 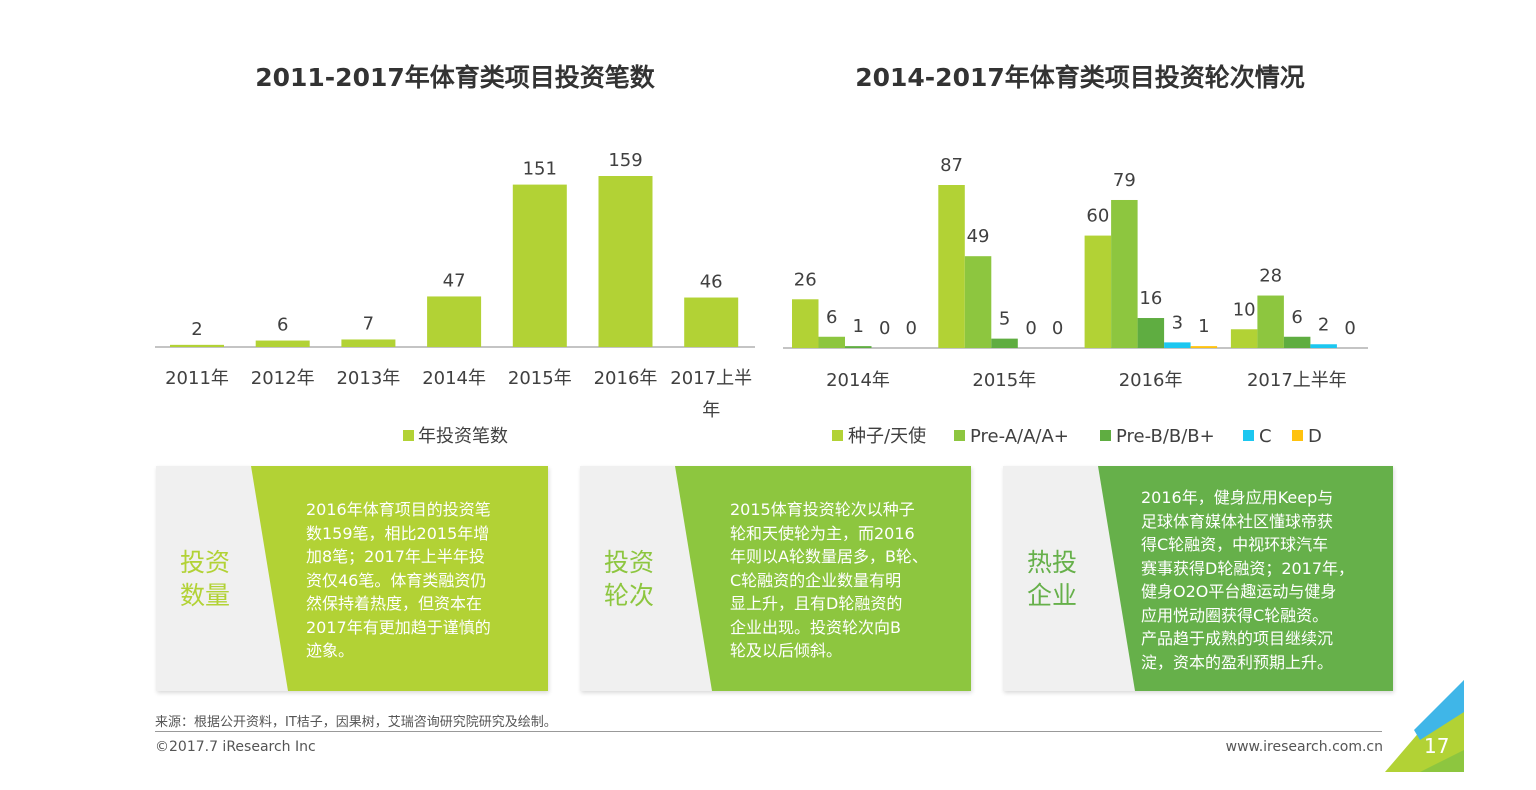 I want to click on data-label: 159, so click(x=625, y=160).